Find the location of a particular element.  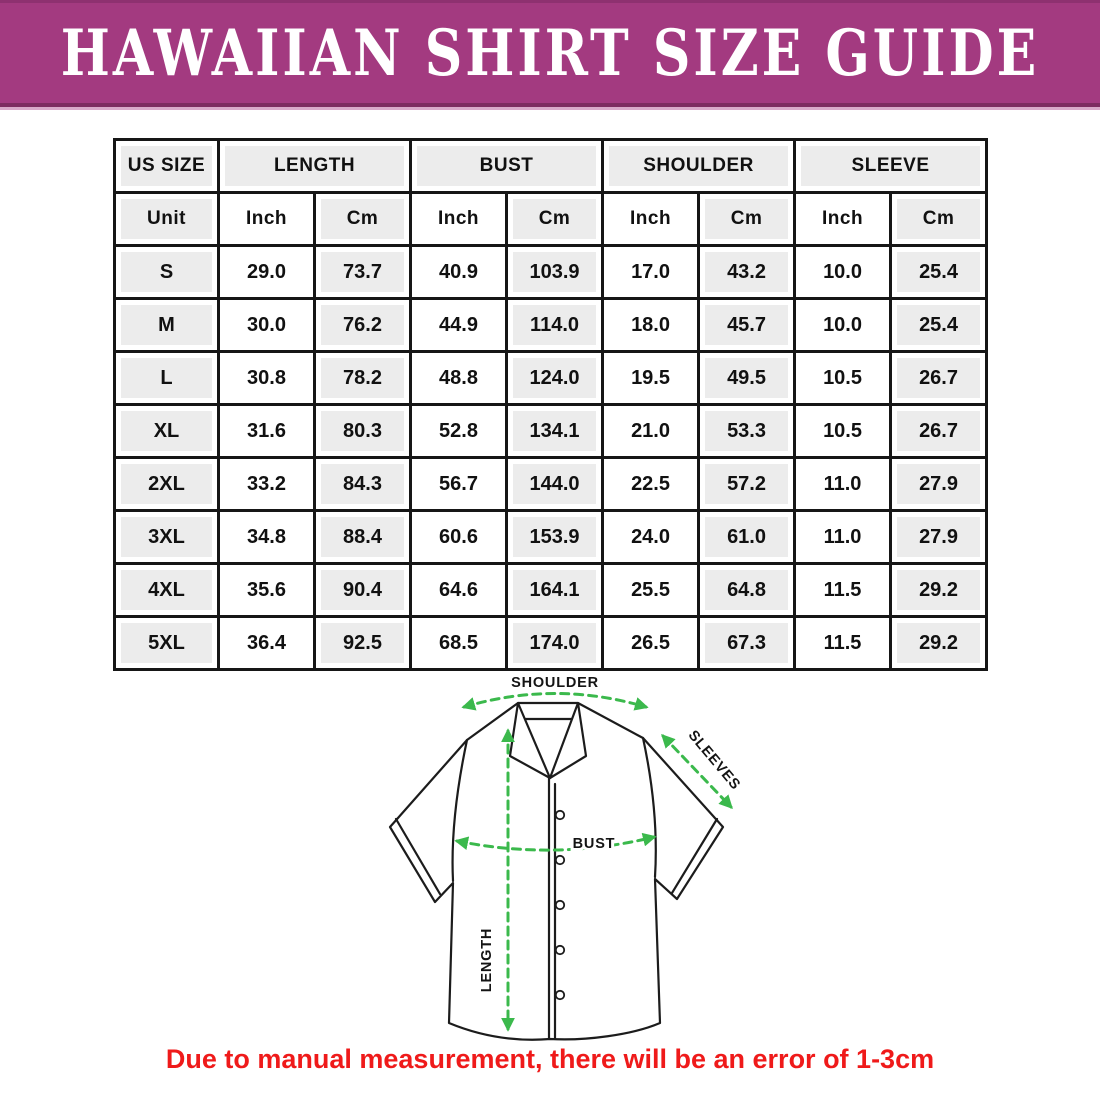

size-value-cell: 11.5 is located at coordinates (843, 590).